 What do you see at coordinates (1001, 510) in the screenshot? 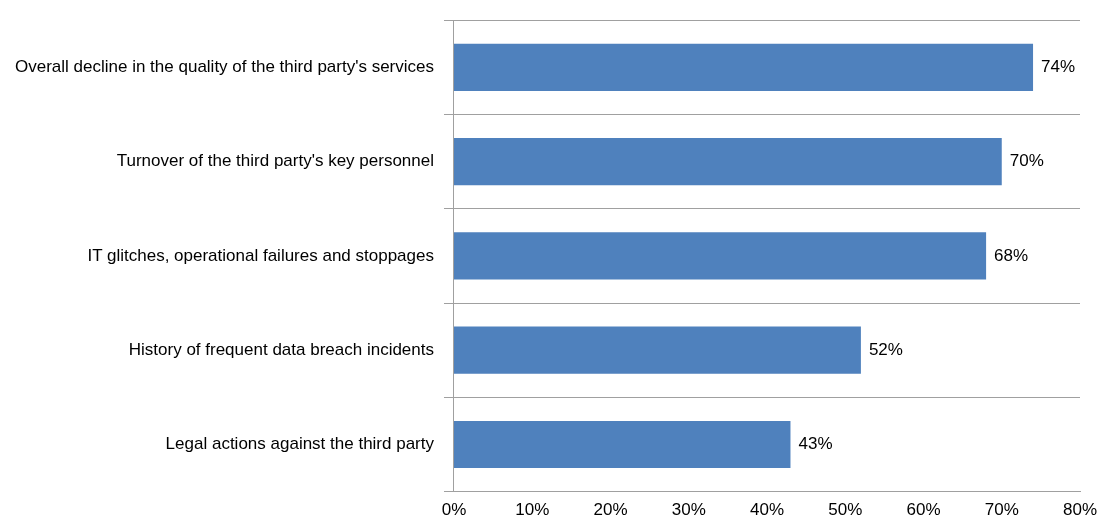
I see `x-tick-label: 70%` at bounding box center [1001, 510].